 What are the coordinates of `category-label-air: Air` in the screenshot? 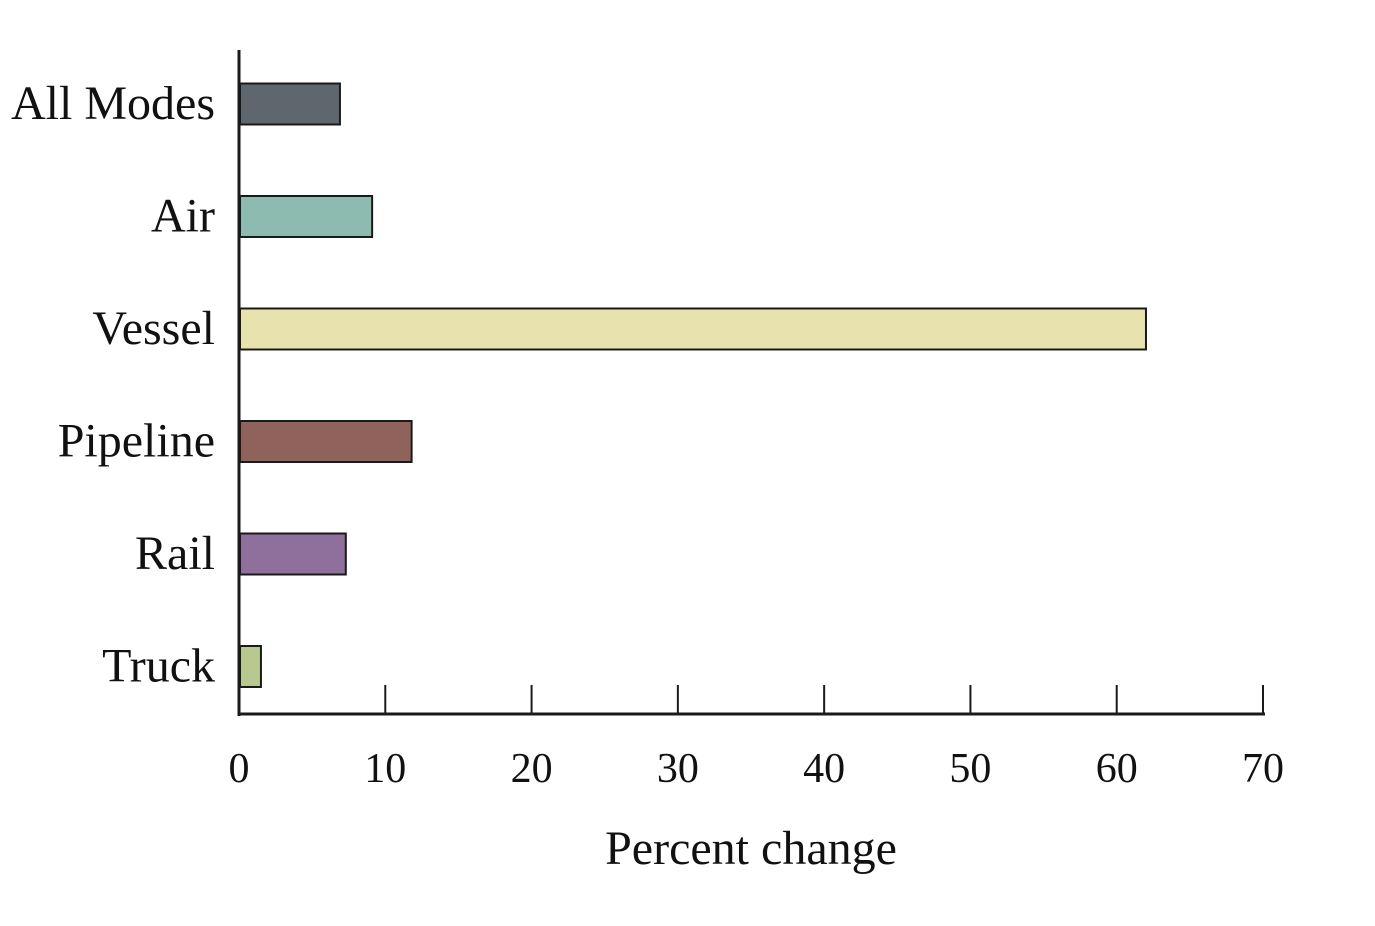 It's located at (183, 216).